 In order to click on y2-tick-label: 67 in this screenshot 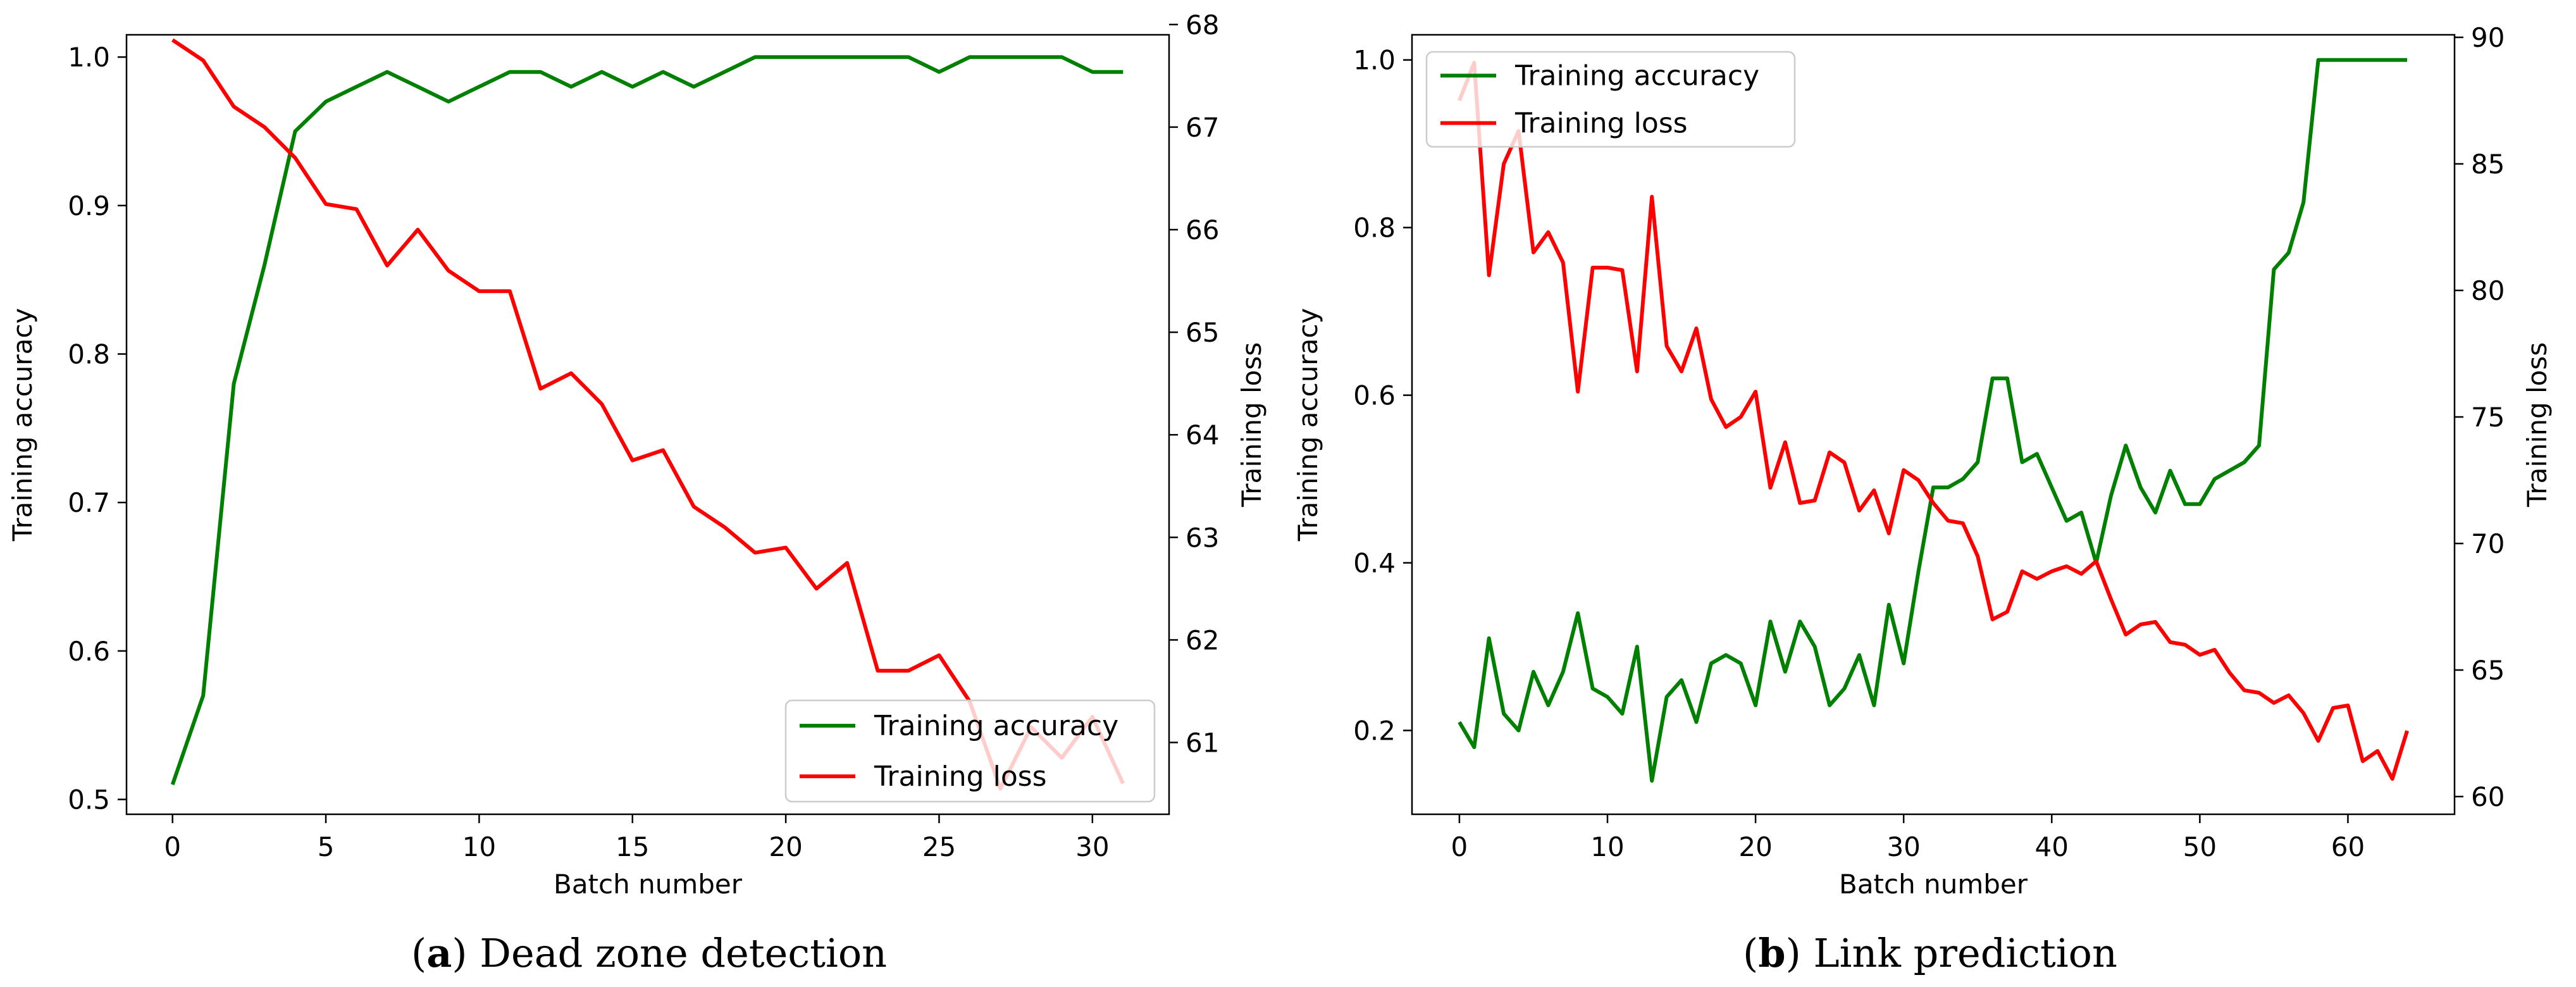, I will do `click(1203, 127)`.